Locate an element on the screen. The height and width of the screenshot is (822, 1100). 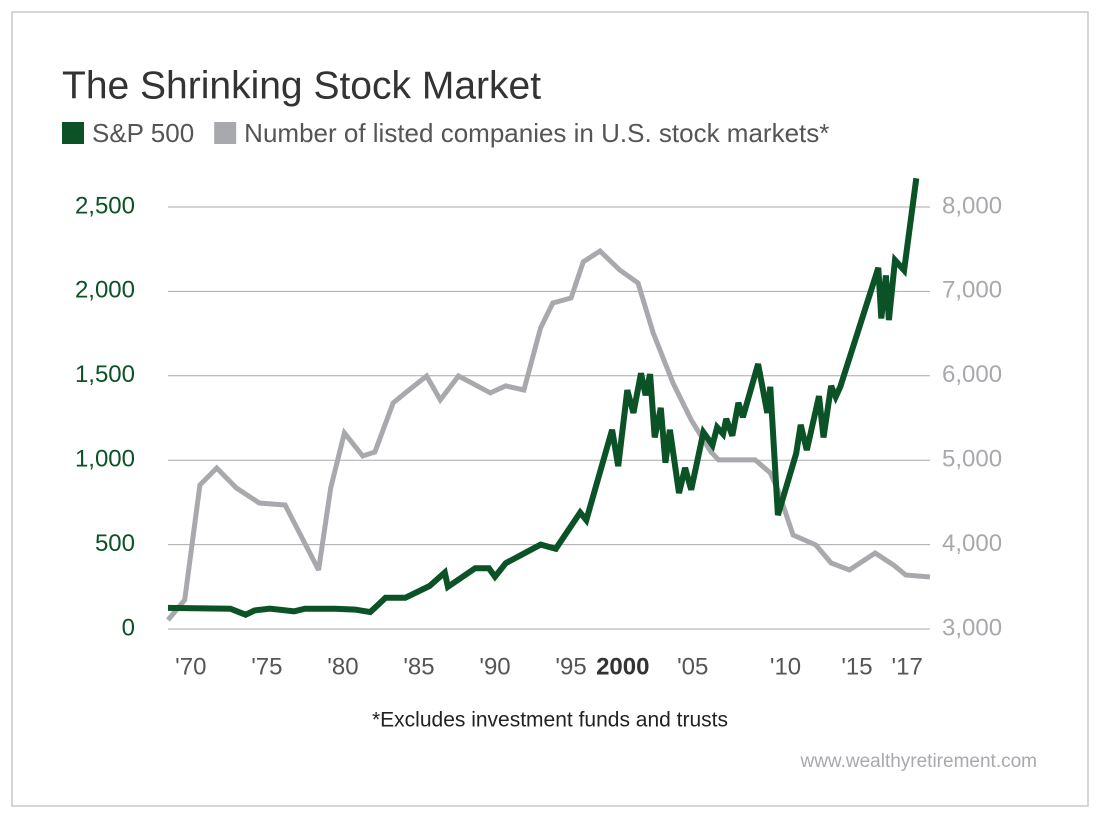
y-tick-label: 1,000 is located at coordinates (105, 459).